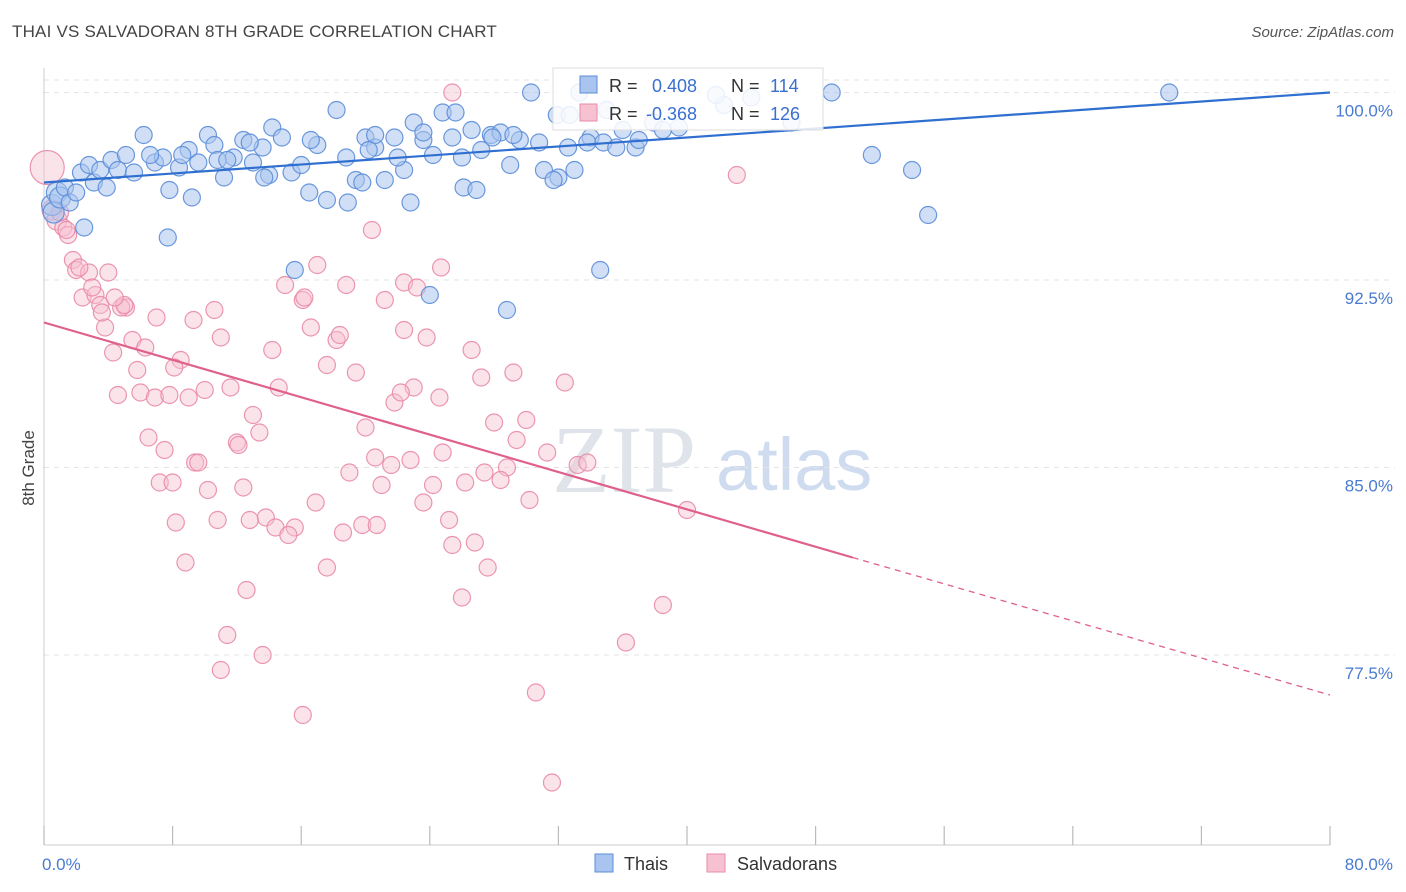 This screenshot has width=1406, height=892. Describe the element at coordinates (646, 864) in the screenshot. I see `legend-thais-label: Thais` at that location.